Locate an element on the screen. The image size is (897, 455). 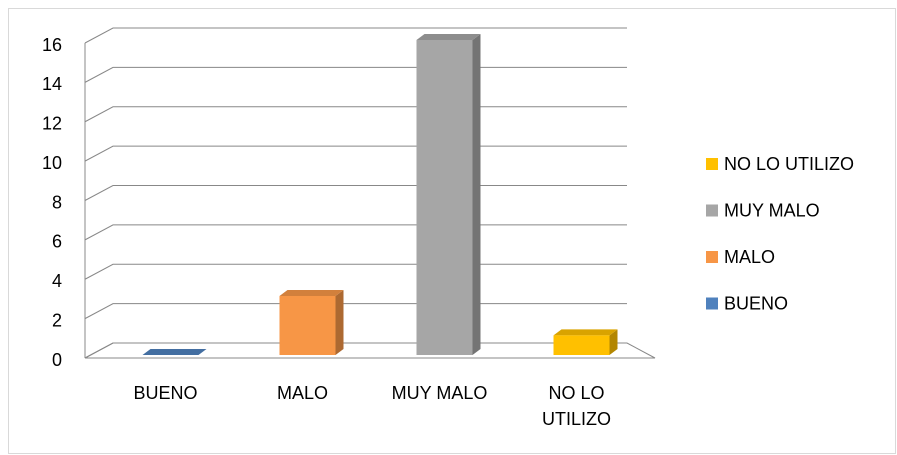
y-tick-label: 8 is located at coordinates (57, 202).